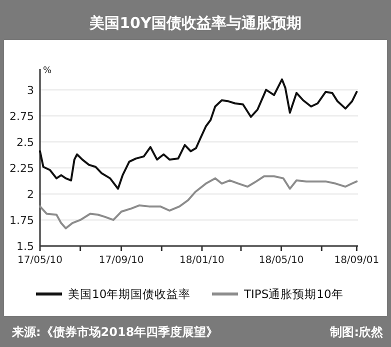 The width and height of the screenshot is (391, 347). What do you see at coordinates (30, 90) in the screenshot?
I see `y-tick-label: 3` at bounding box center [30, 90].